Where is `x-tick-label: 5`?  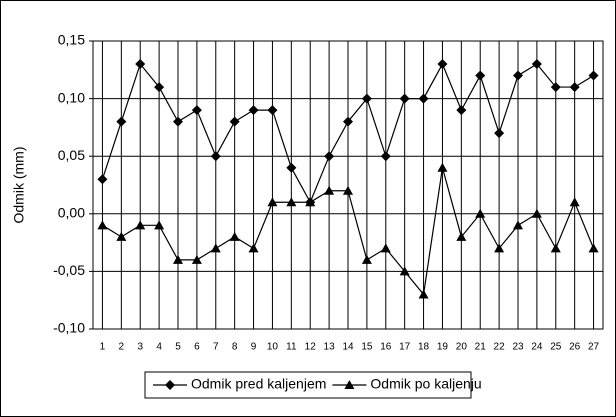 x-tick-label: 5 is located at coordinates (178, 347).